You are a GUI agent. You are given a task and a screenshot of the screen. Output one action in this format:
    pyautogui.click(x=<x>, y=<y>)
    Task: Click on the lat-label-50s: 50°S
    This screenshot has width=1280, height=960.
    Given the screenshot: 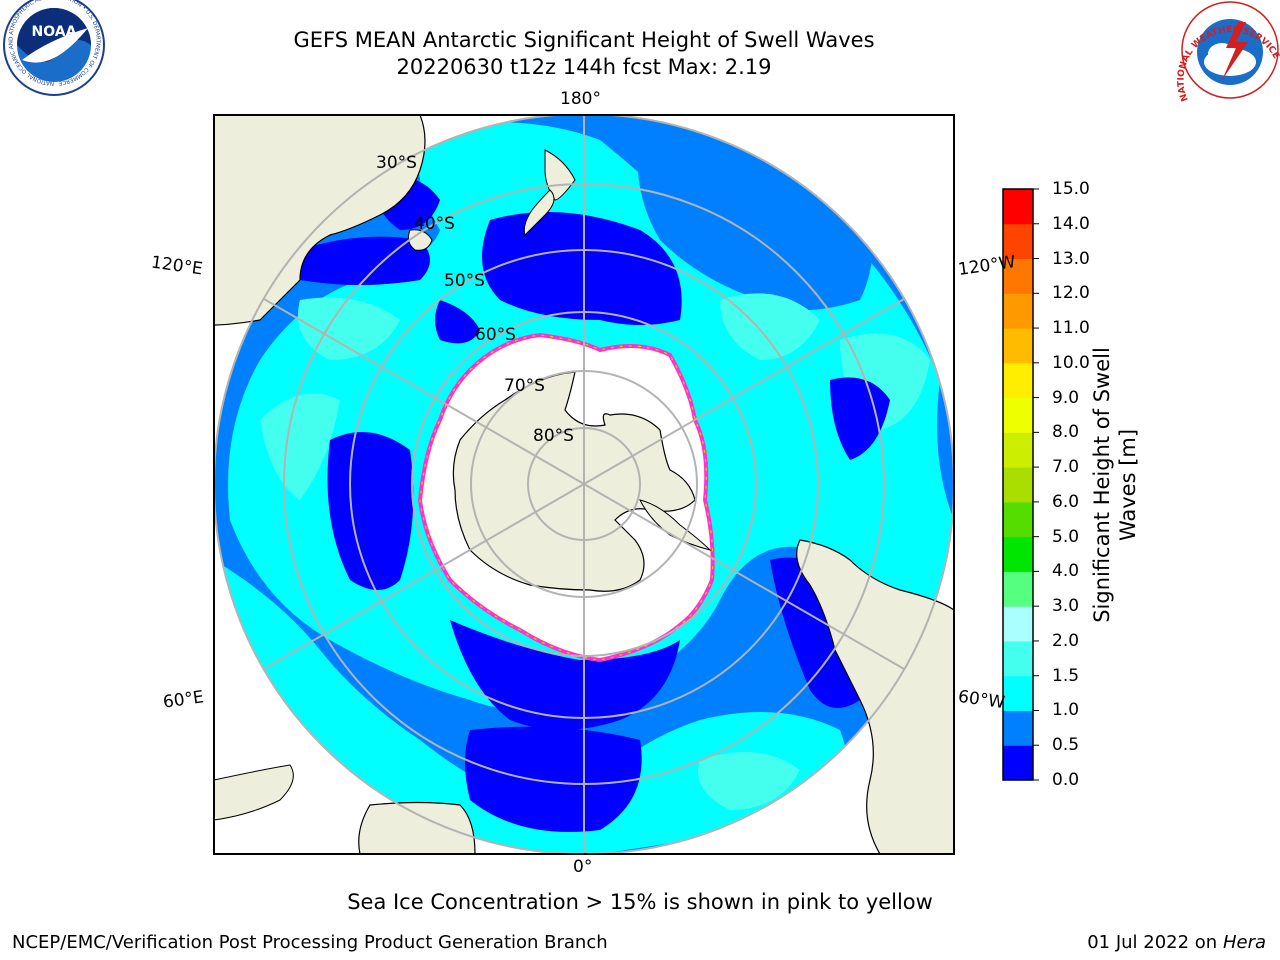 What is the action you would take?
    pyautogui.click(x=464, y=281)
    